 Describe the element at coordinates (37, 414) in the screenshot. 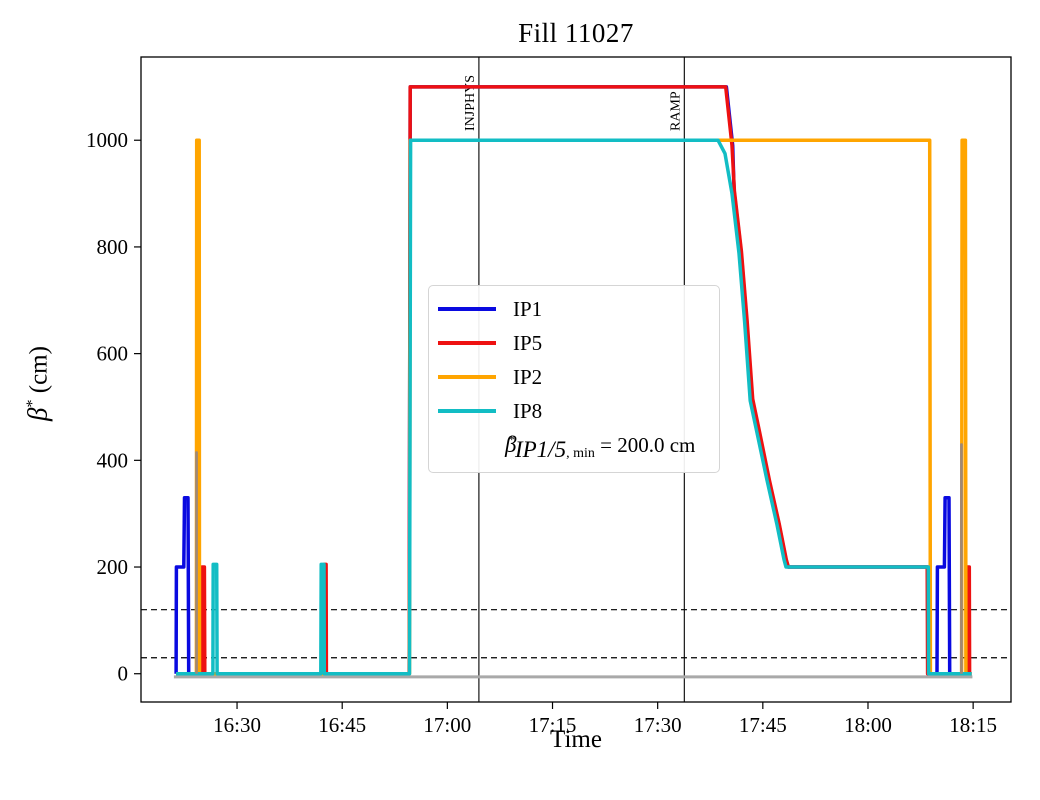

I see `y-label-beta: β` at that location.